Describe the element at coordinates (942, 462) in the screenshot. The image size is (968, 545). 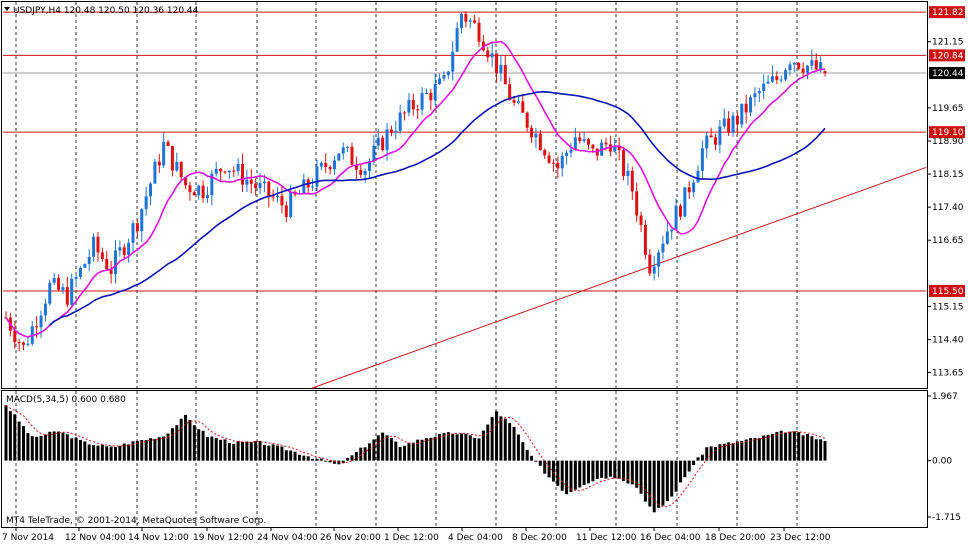
I see `macd-tick-label: 0.00` at that location.